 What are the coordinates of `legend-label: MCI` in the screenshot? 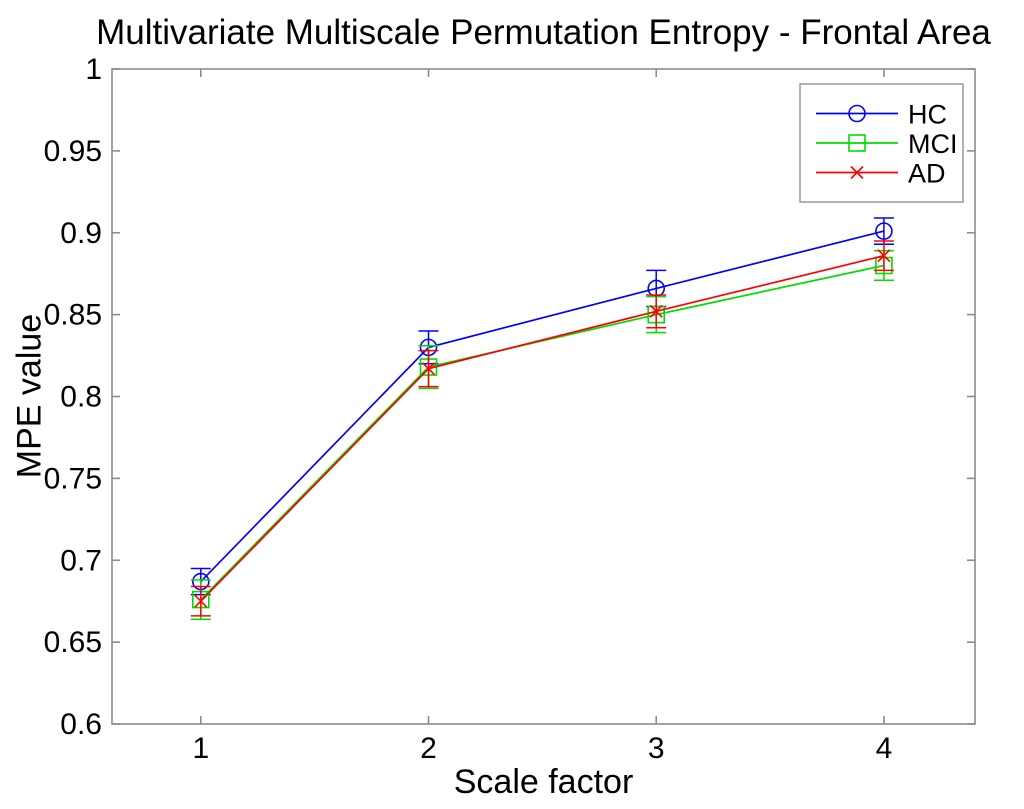 It's located at (933, 144).